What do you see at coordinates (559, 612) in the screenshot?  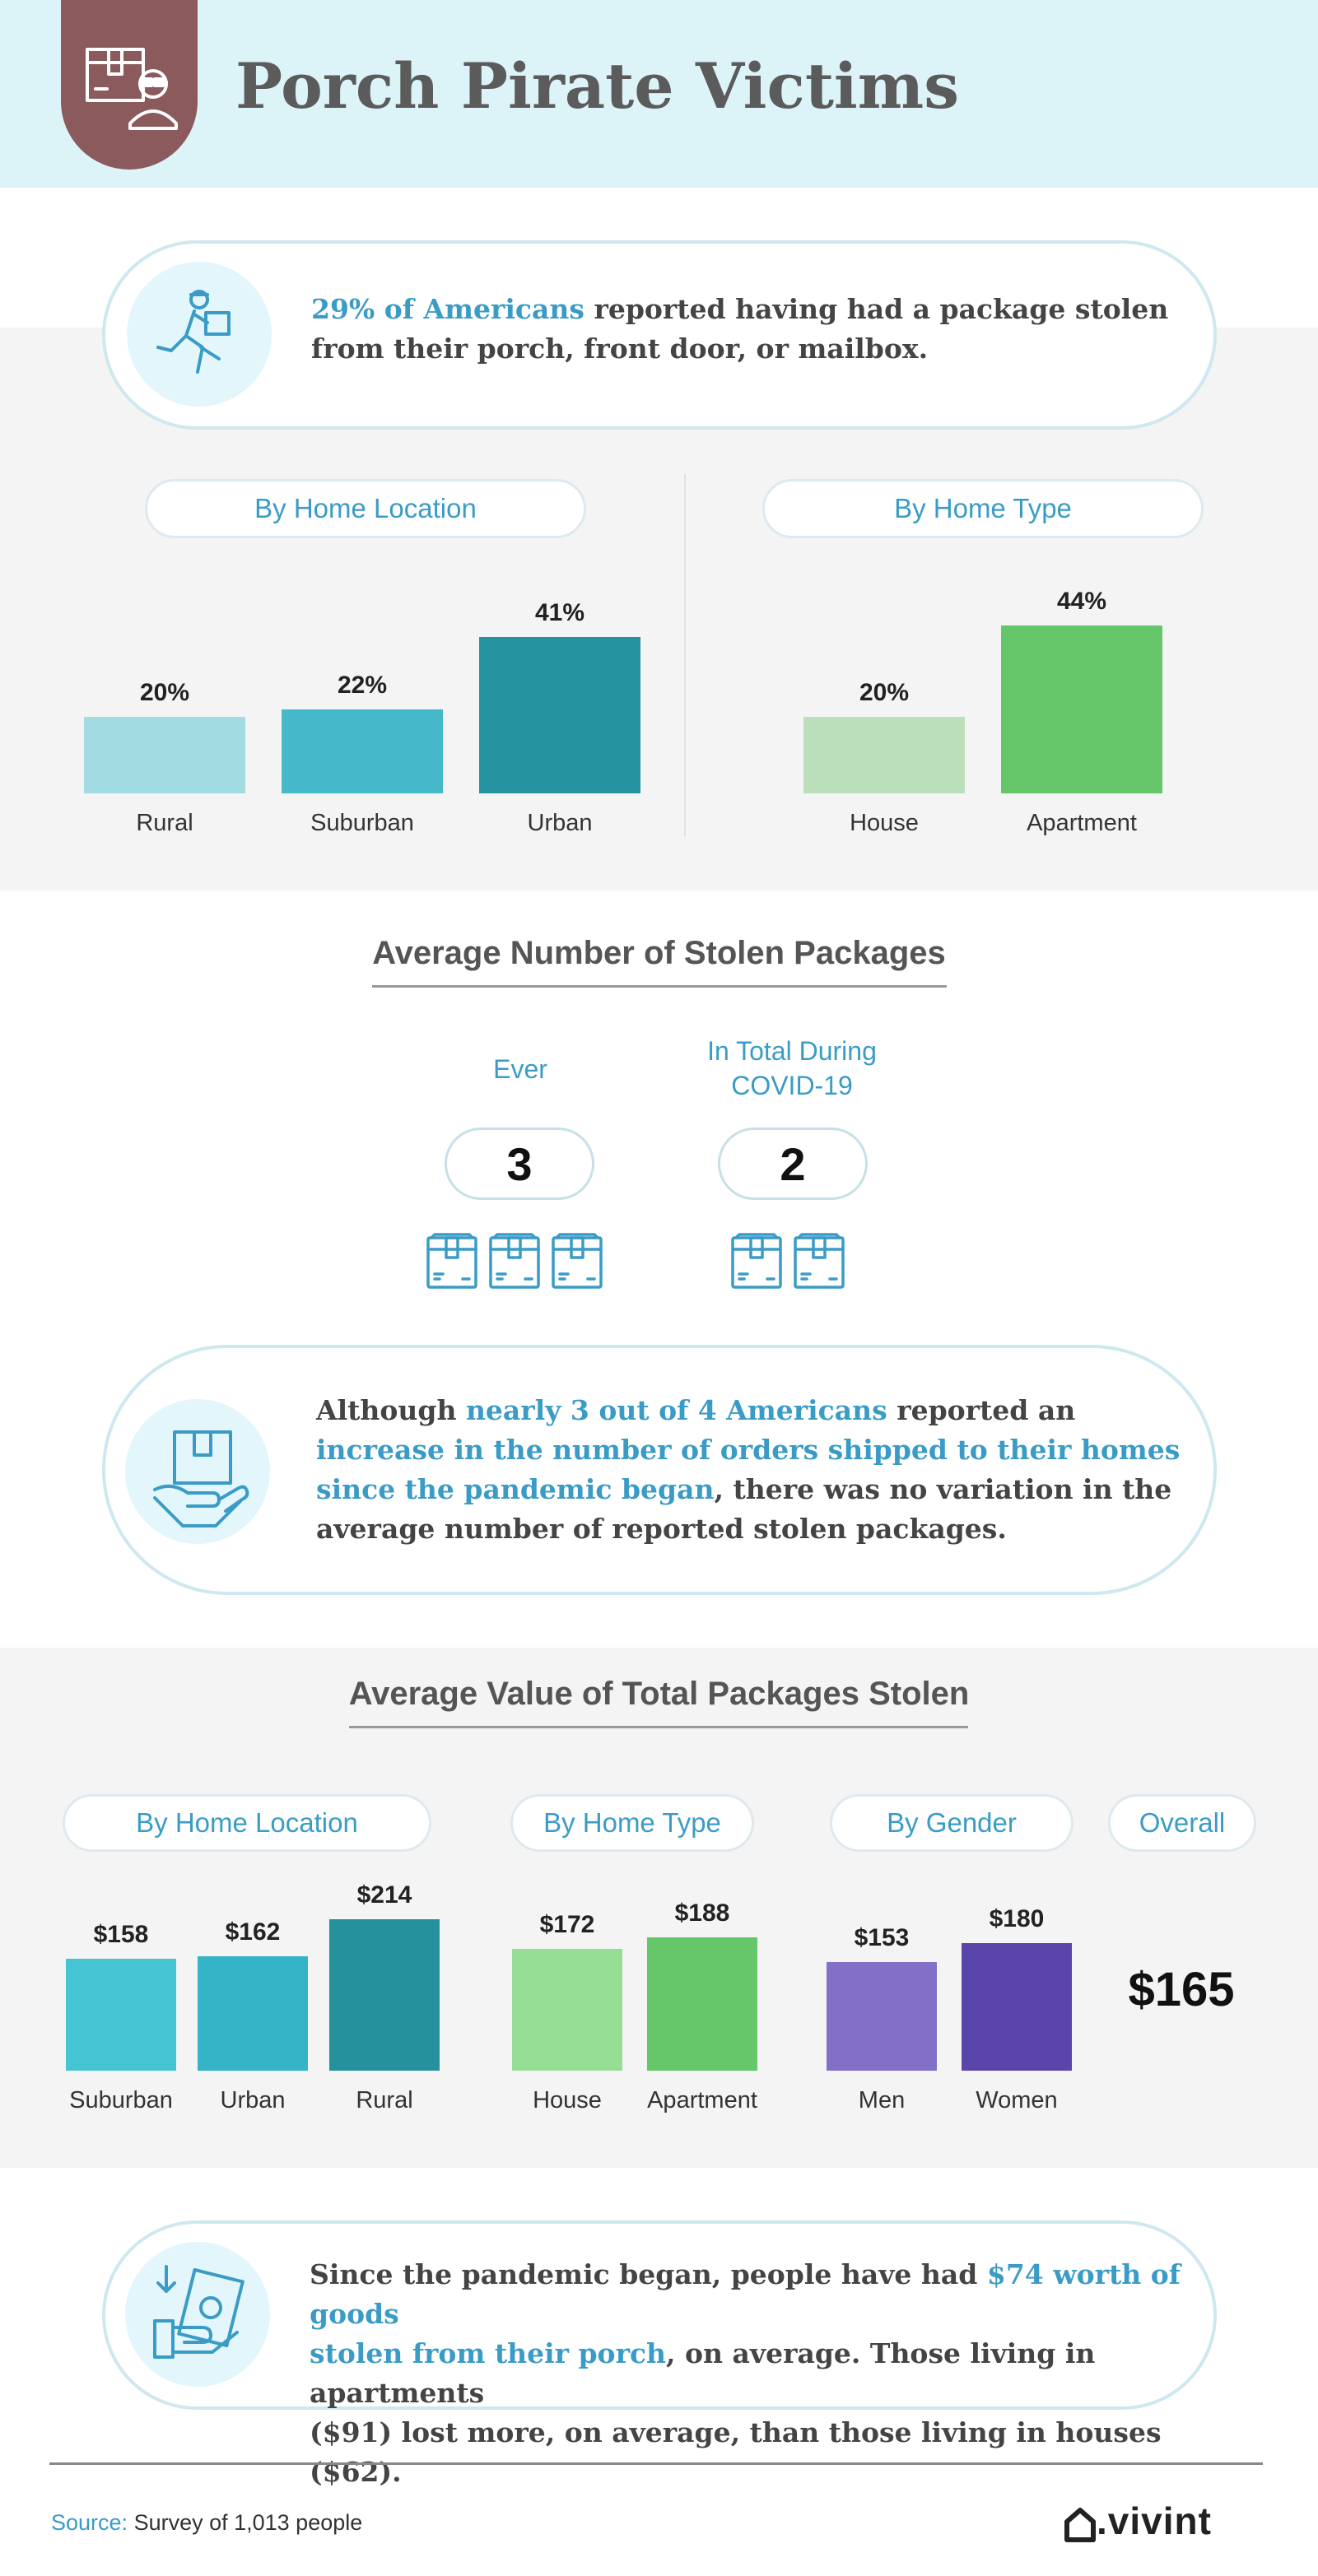 I see `bar-value-label: 41%` at bounding box center [559, 612].